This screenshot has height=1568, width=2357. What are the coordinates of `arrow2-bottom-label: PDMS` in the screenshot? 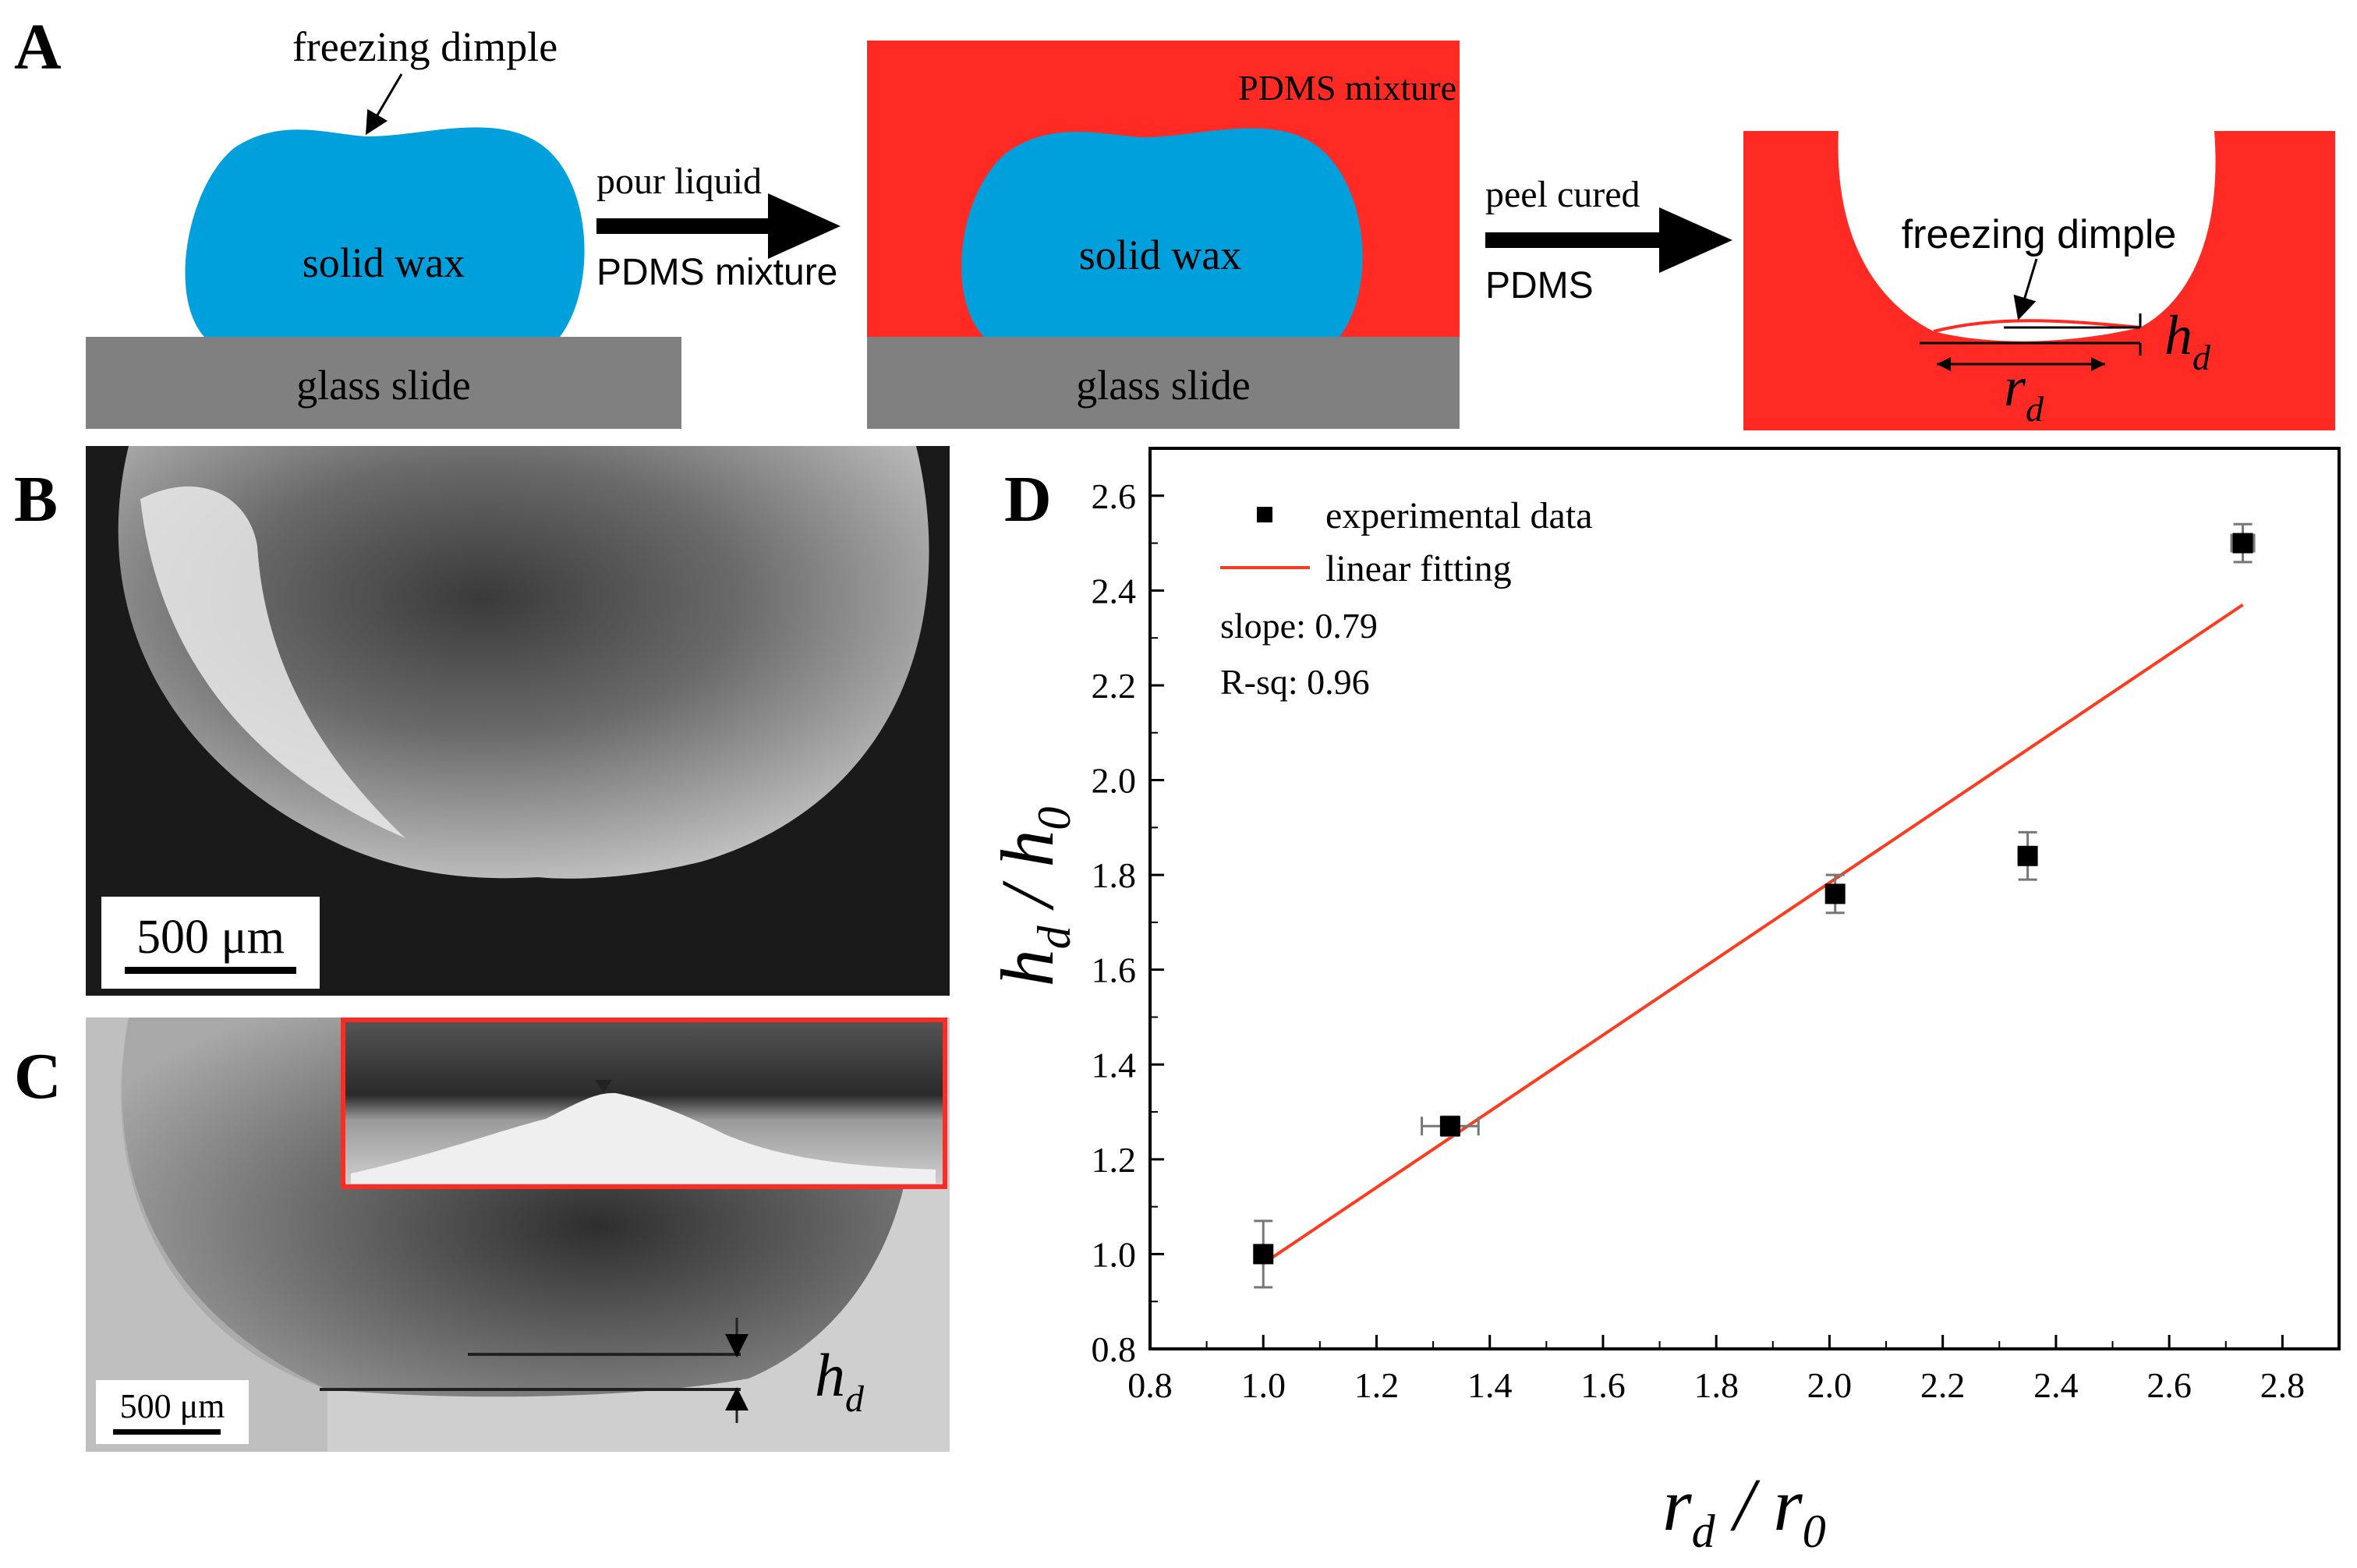 It's located at (1540, 285).